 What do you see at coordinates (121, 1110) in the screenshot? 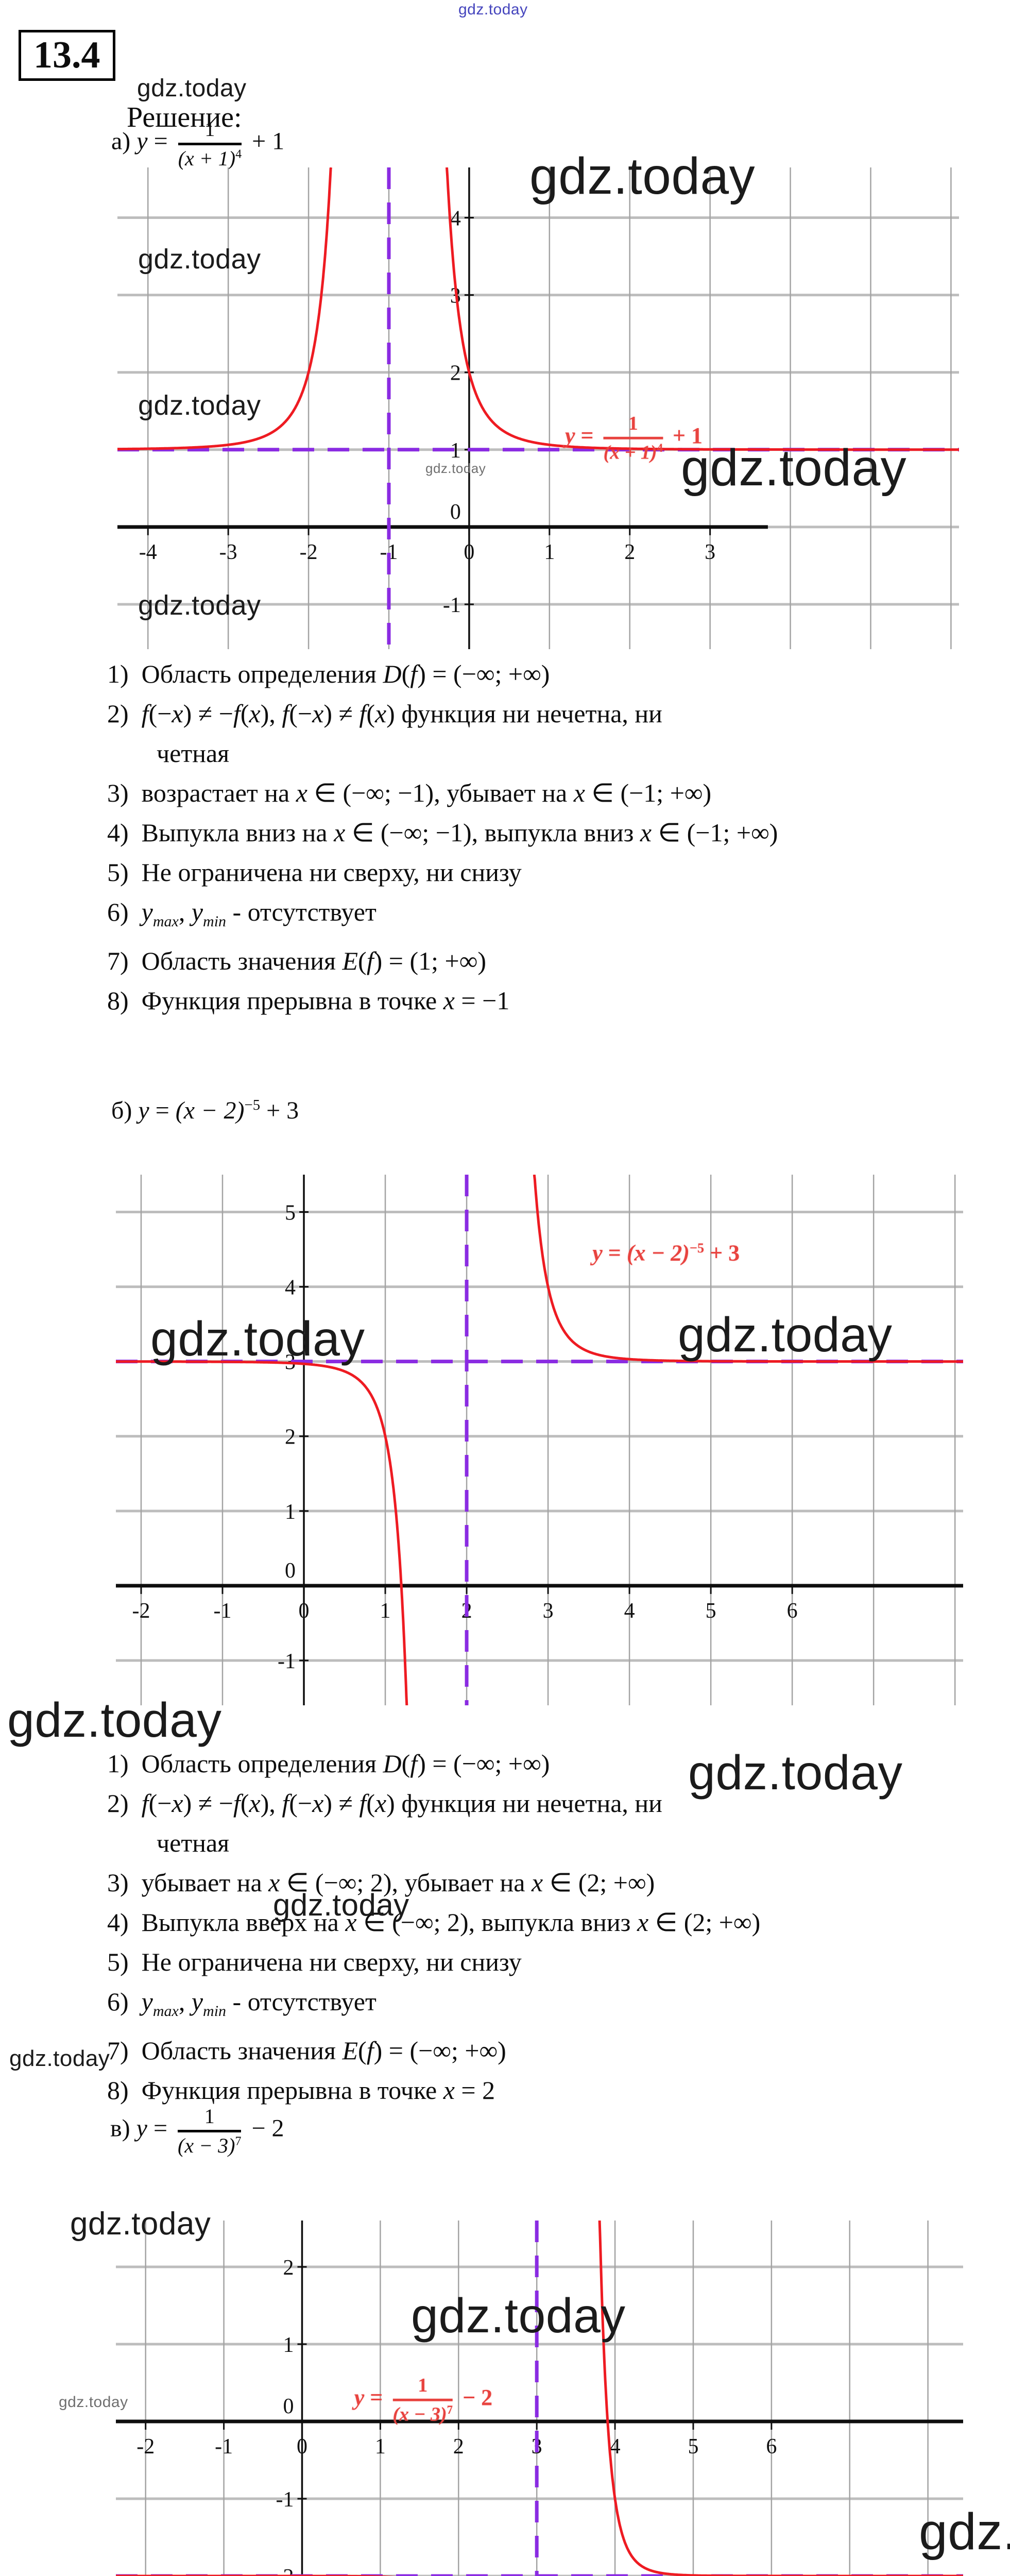
I see `part-letter: б)` at bounding box center [121, 1110].